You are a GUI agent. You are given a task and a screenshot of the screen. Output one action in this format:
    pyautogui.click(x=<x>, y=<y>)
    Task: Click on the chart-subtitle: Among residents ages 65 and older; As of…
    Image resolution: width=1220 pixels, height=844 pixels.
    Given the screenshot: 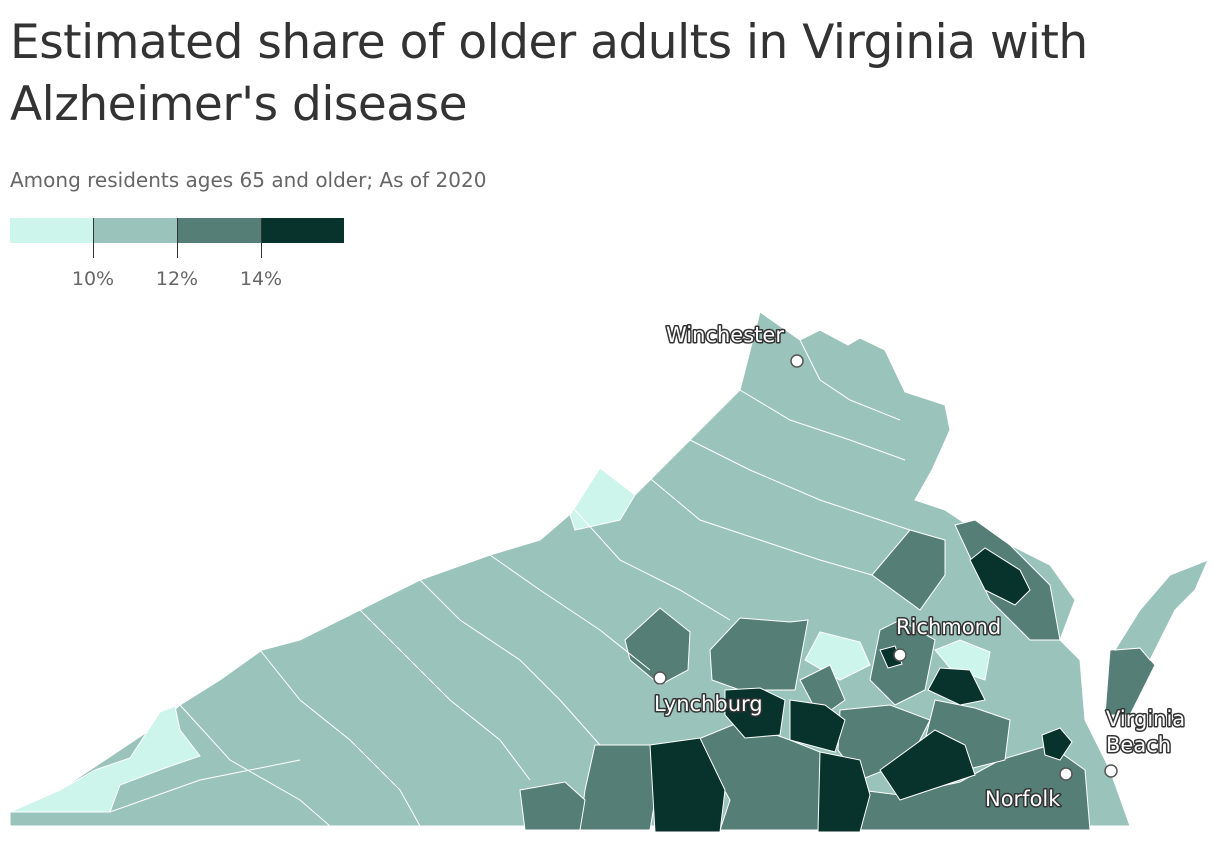 What is the action you would take?
    pyautogui.click(x=248, y=180)
    